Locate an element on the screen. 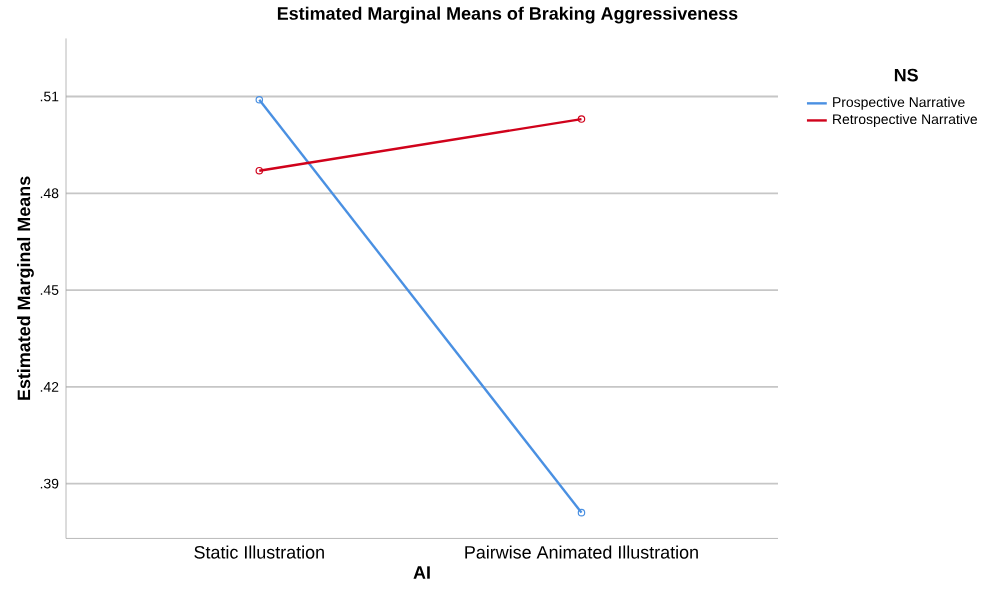  x-tick-label: Pairwise Animated Illustration is located at coordinates (581, 552).